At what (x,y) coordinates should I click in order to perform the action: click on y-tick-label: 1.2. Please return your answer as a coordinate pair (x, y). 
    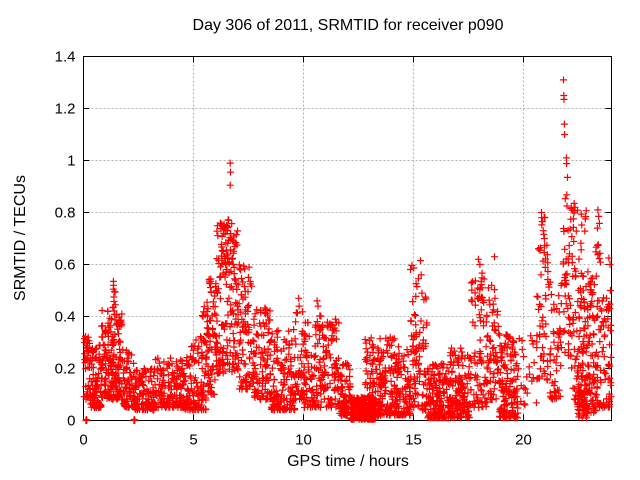
    Looking at the image, I should click on (65, 109).